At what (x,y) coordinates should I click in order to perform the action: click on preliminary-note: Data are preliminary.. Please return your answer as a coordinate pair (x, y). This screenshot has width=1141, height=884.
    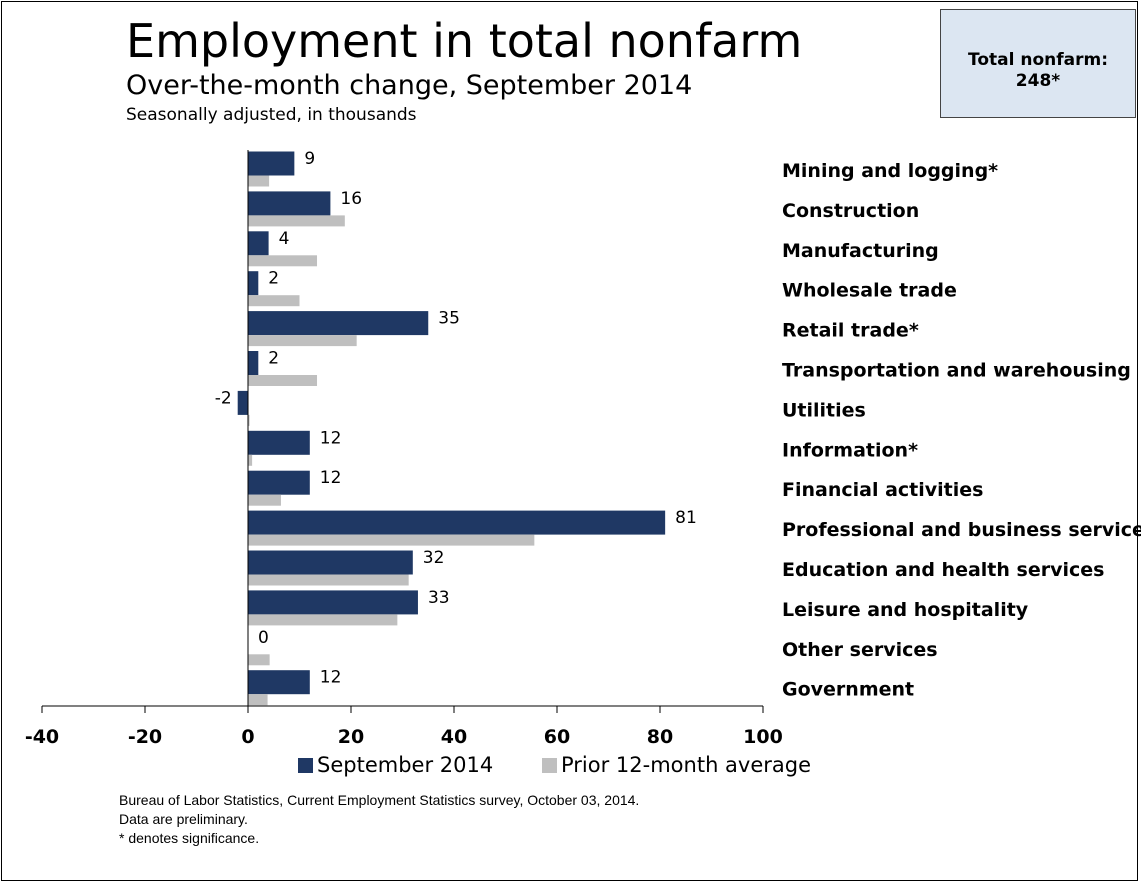
    Looking at the image, I should click on (183, 819).